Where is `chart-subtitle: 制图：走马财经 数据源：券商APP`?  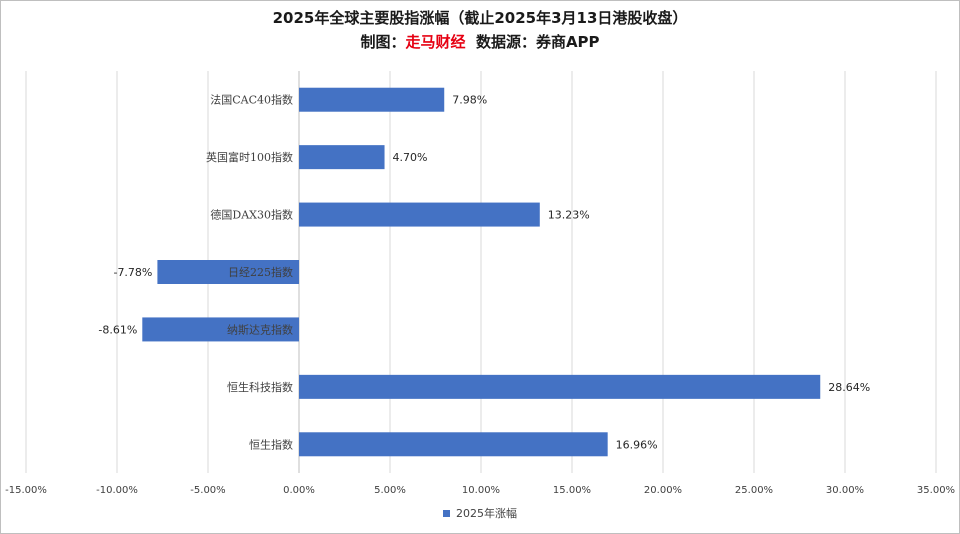 chart-subtitle: 制图：走马财经 数据源：券商APP is located at coordinates (480, 41).